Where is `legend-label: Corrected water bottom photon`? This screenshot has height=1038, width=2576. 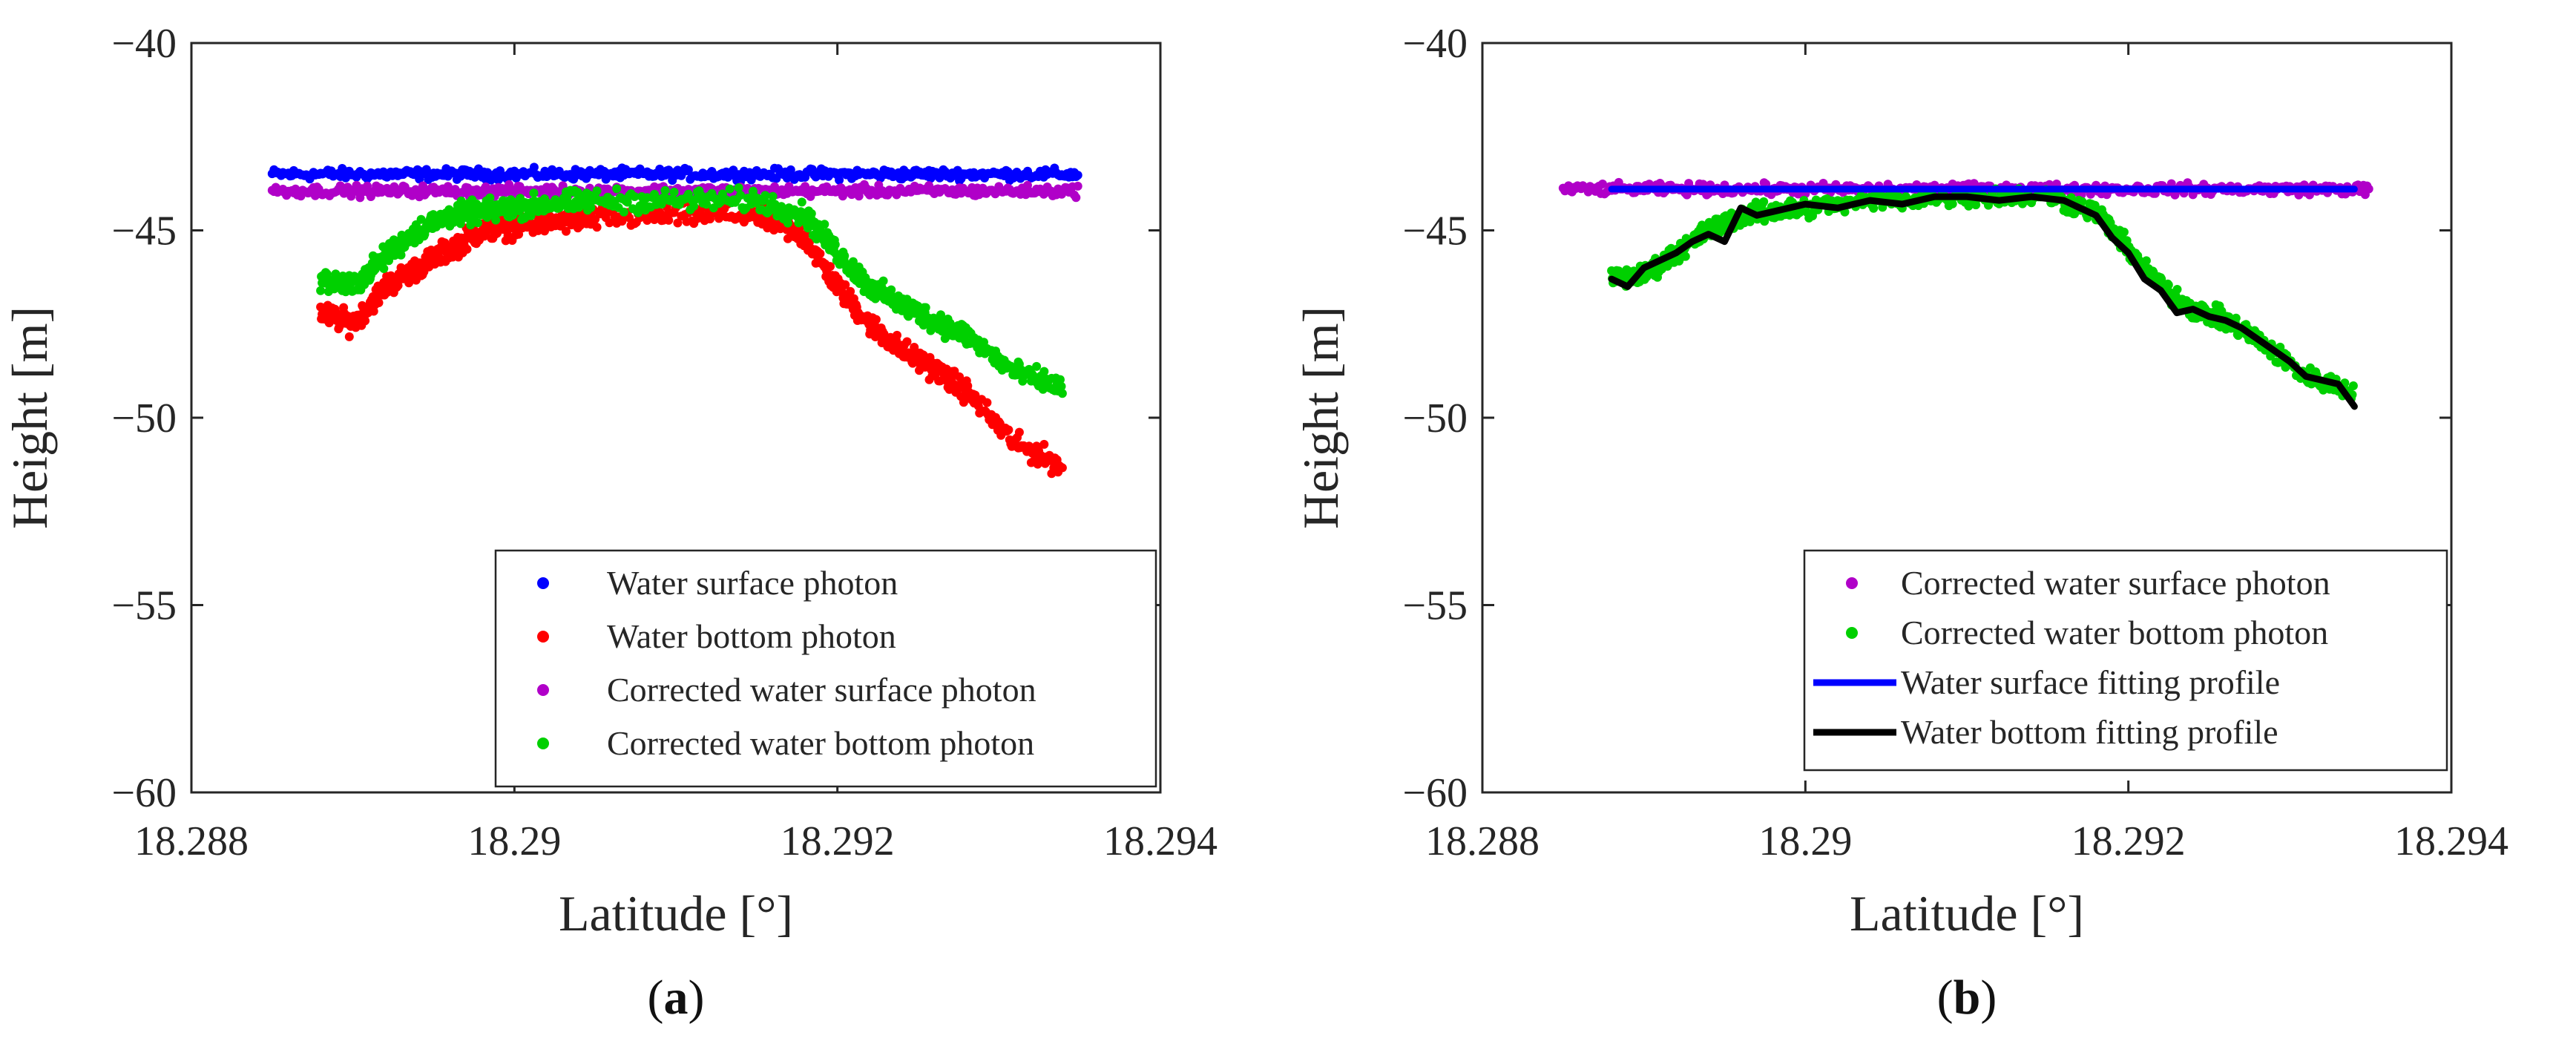 legend-label: Corrected water bottom photon is located at coordinates (820, 743).